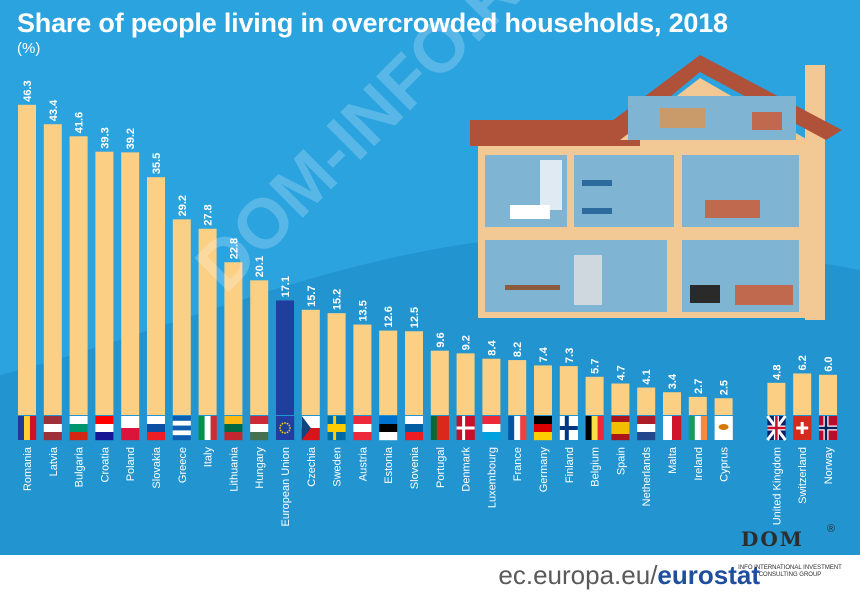 The image size is (860, 598). Describe the element at coordinates (439, 428) in the screenshot. I see `portugal-flag` at that location.